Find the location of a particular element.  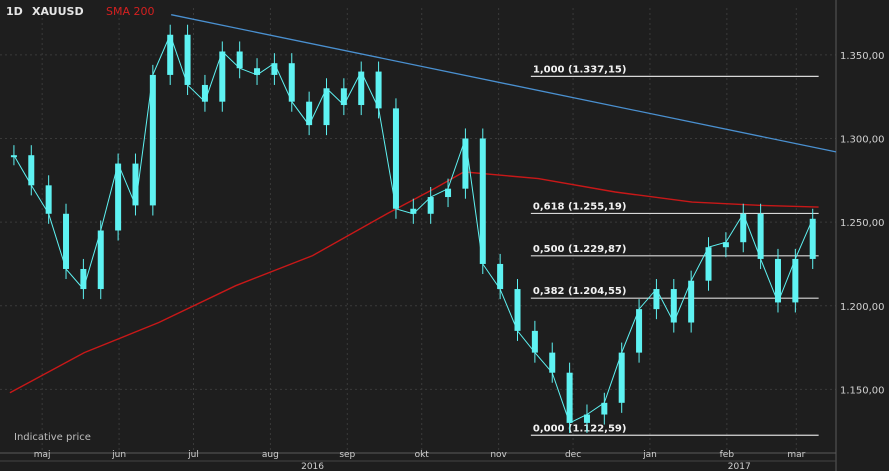

month-tick-label: maj is located at coordinates (42, 455).